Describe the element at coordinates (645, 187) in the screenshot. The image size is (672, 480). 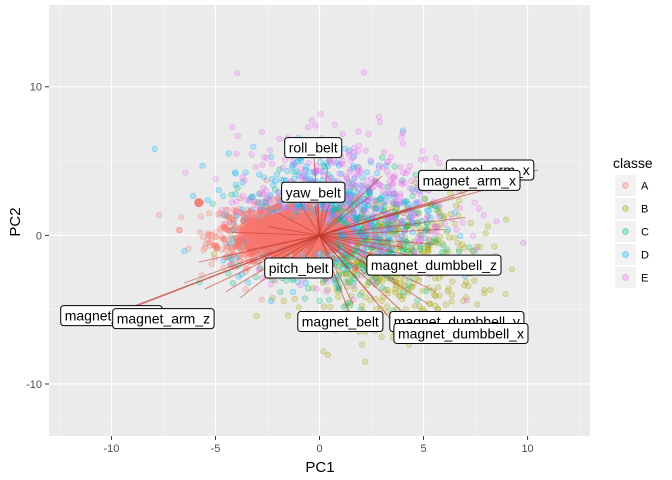
I see `legend-label: A` at that location.